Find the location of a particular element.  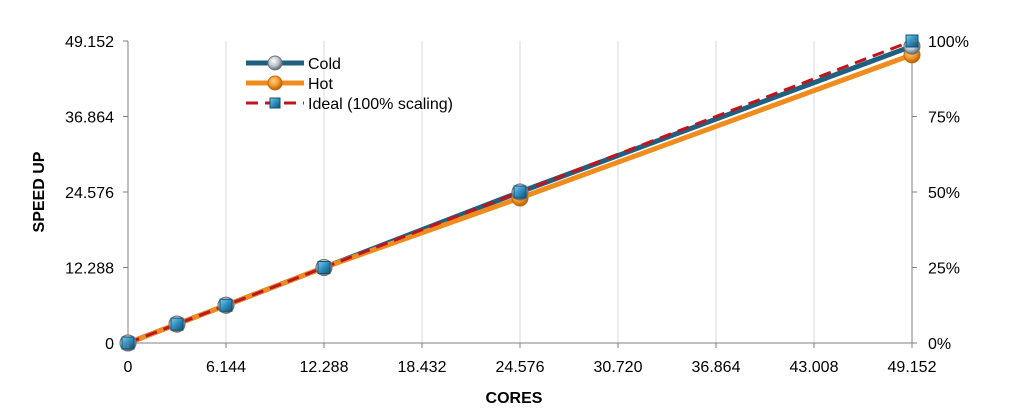

y2-tick-label: 0% is located at coordinates (939, 344).